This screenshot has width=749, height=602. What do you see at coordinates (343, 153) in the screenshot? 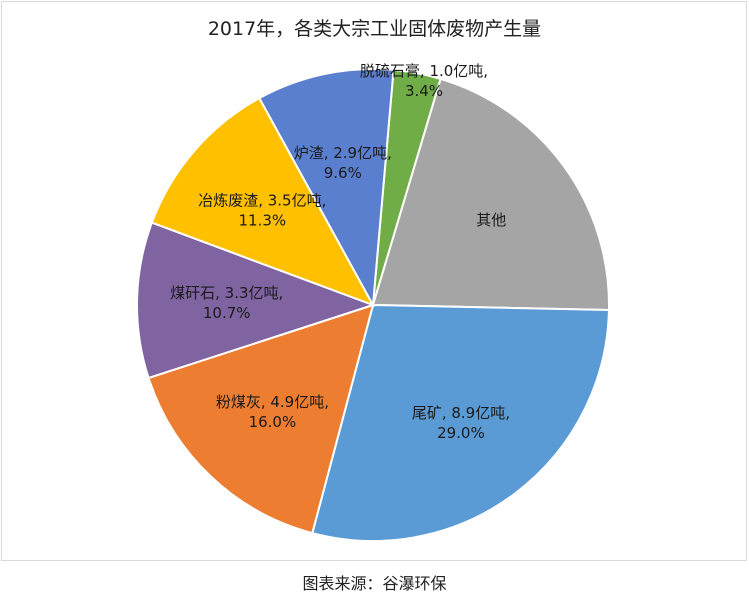
I see `slice-label-6-line1: 炉渣, 2.9亿吨,` at bounding box center [343, 153].